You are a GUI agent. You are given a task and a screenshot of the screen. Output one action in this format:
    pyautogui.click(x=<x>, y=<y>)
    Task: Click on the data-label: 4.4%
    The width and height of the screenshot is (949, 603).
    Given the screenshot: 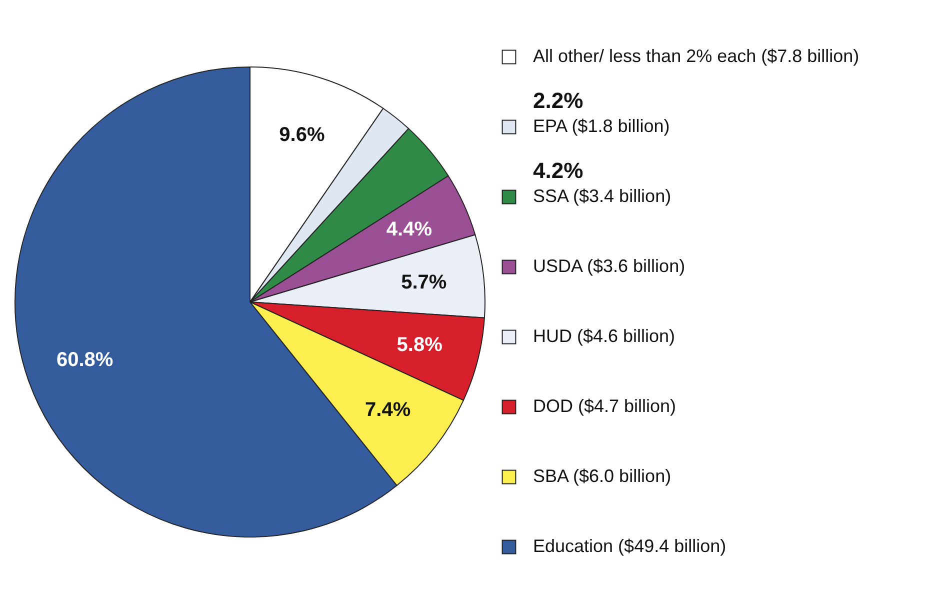 What is the action you would take?
    pyautogui.click(x=409, y=229)
    